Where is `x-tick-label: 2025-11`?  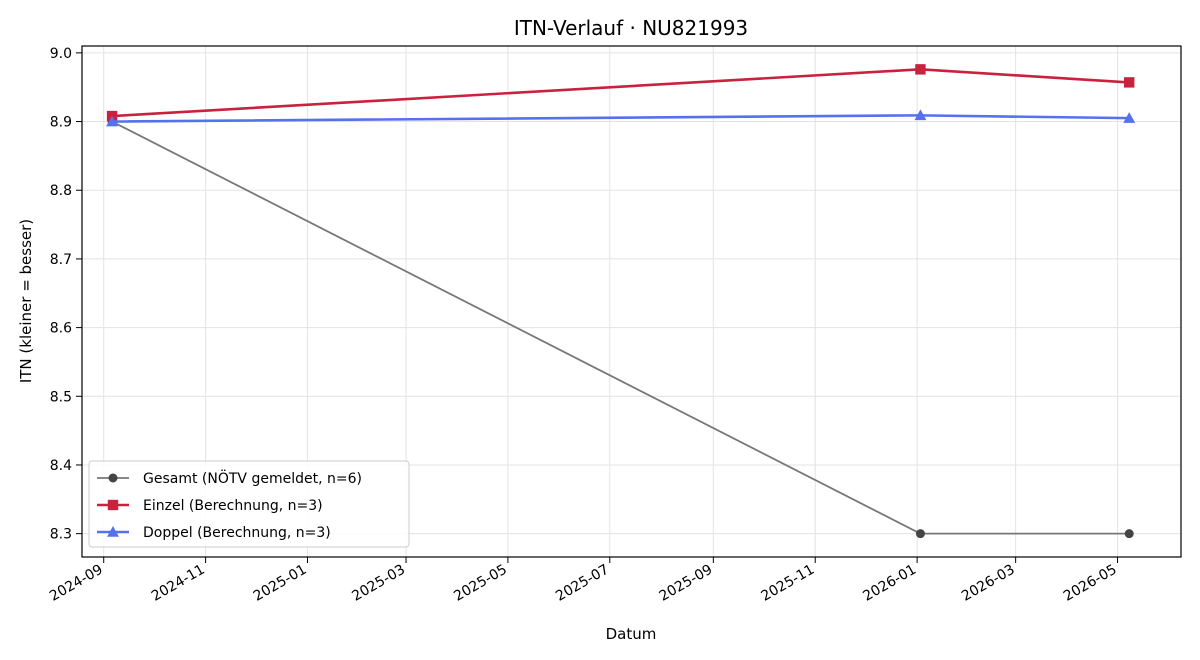 x-tick-label: 2025-11 is located at coordinates (788, 583).